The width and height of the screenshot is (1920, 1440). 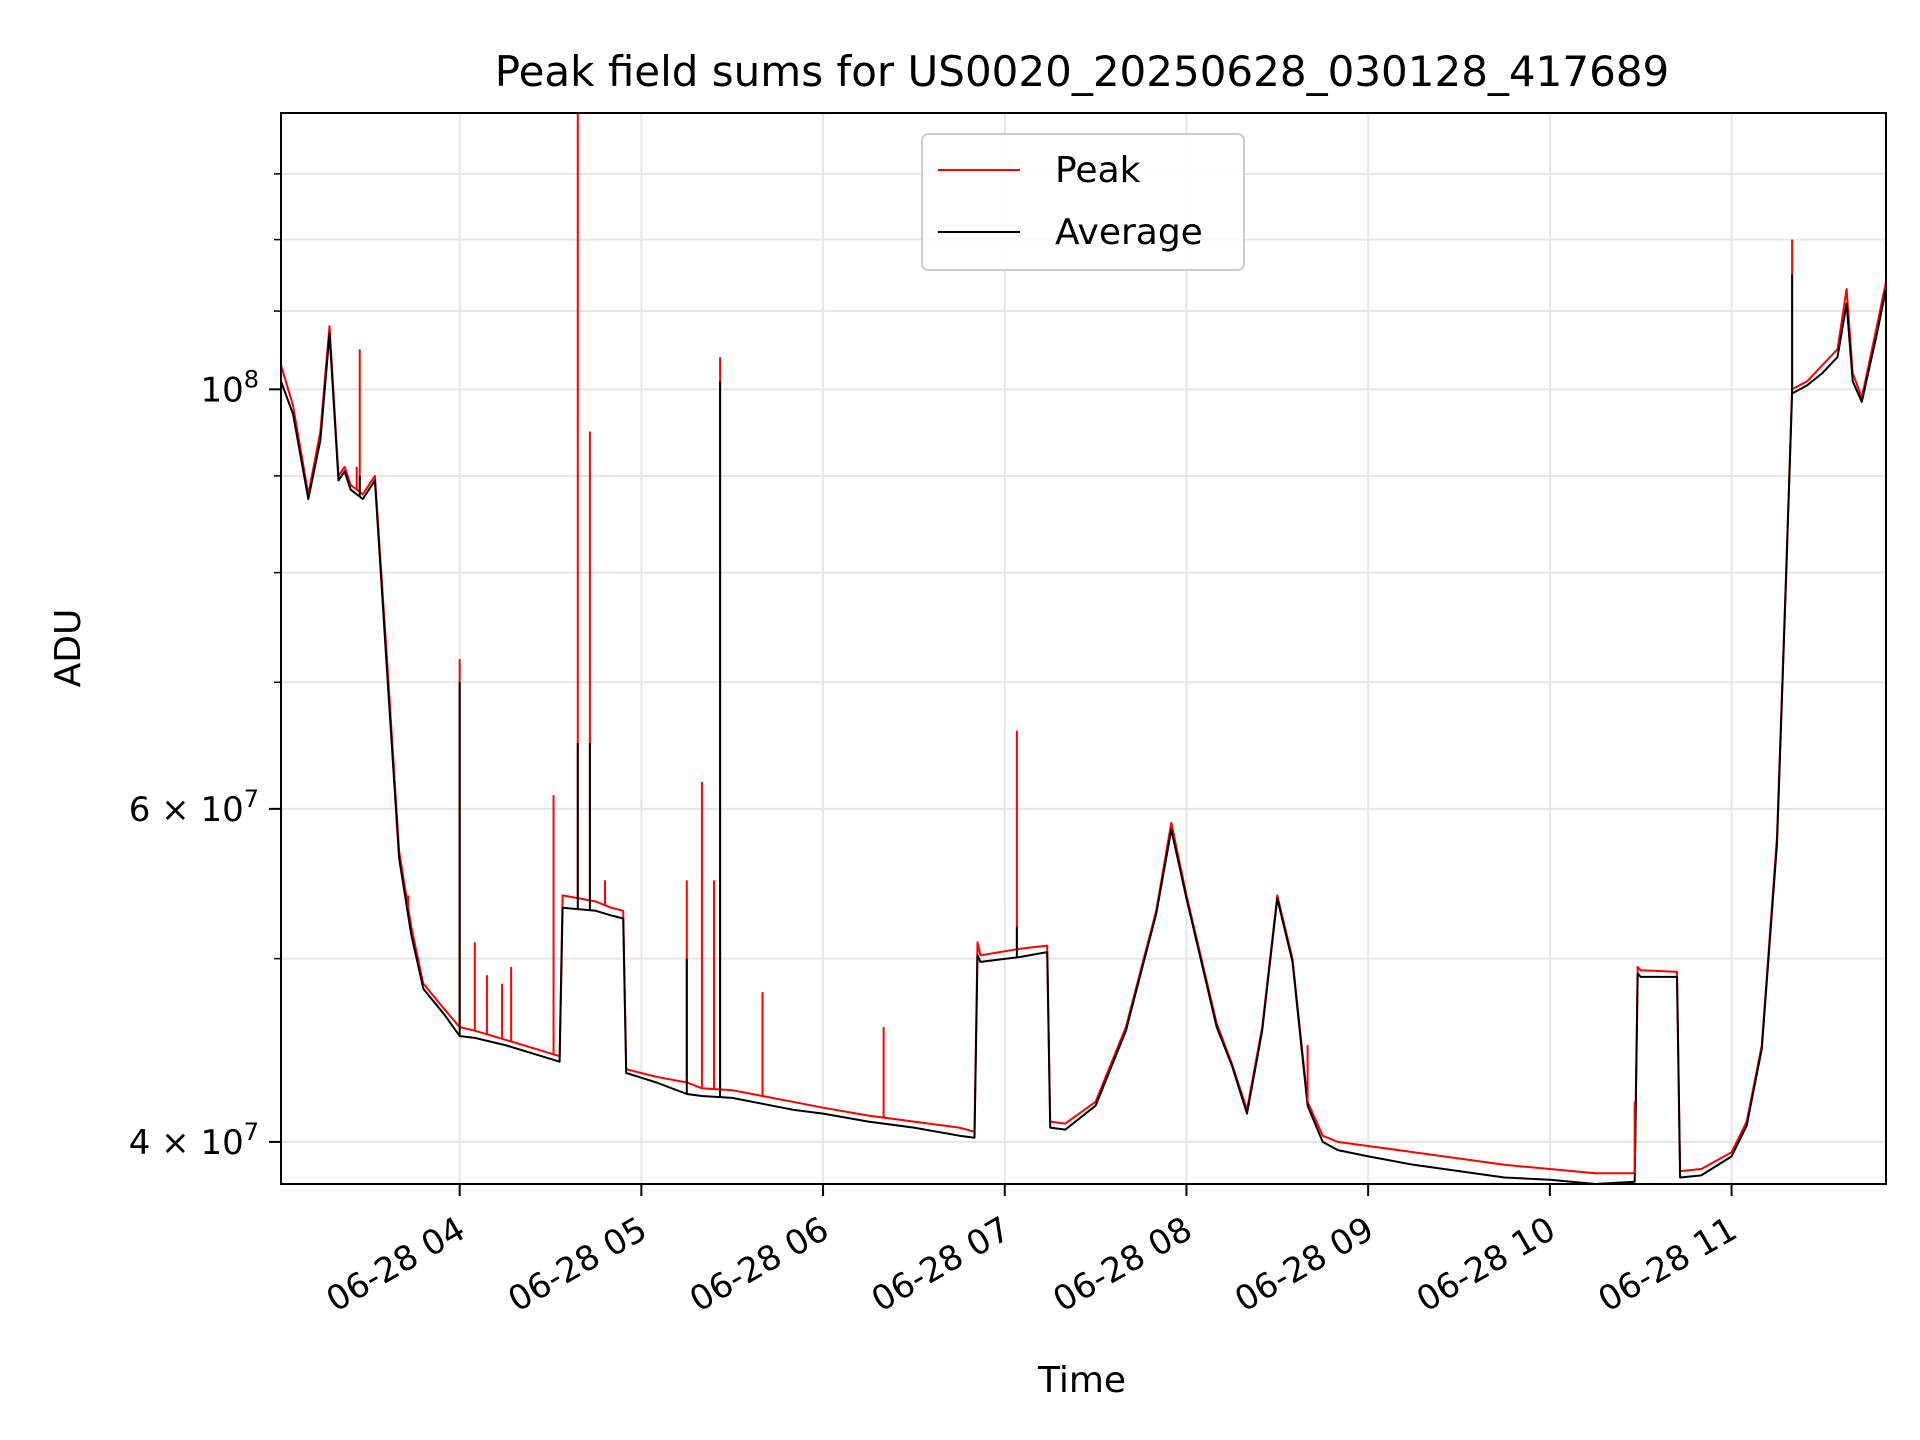 What do you see at coordinates (1081, 1380) in the screenshot?
I see `x-axis-label: Time` at bounding box center [1081, 1380].